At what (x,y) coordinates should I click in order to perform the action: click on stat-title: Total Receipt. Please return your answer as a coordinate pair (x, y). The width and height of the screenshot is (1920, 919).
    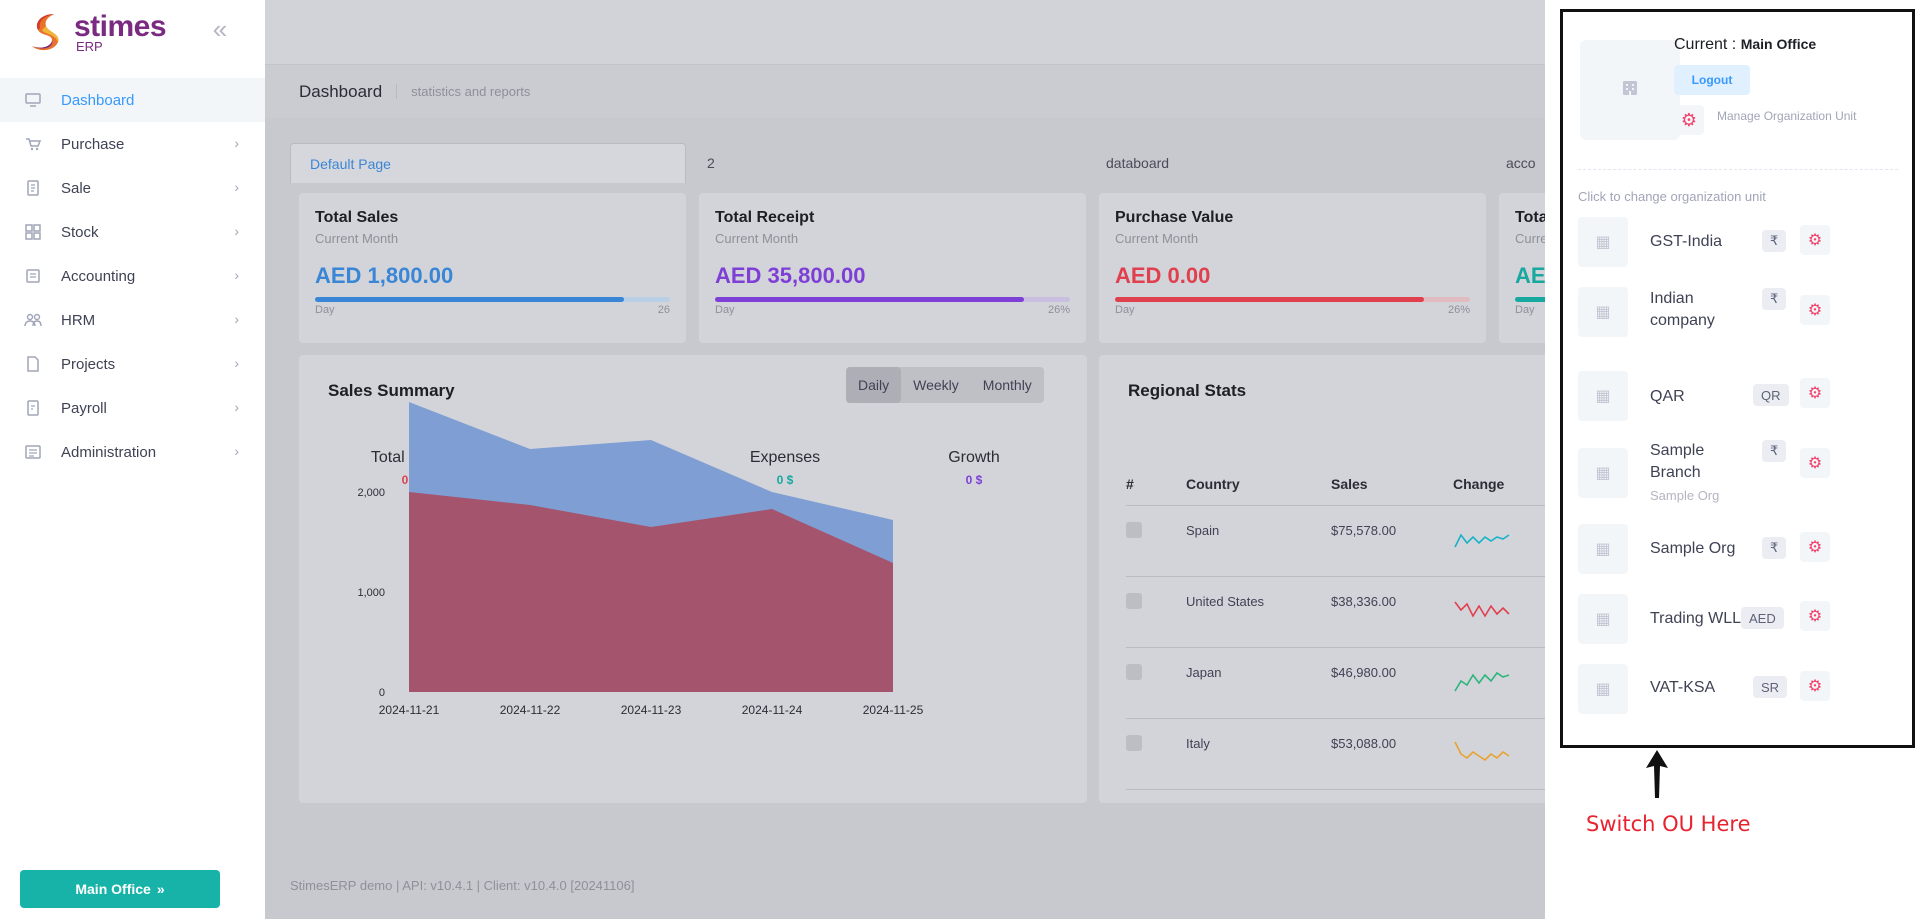
    Looking at the image, I should click on (765, 217).